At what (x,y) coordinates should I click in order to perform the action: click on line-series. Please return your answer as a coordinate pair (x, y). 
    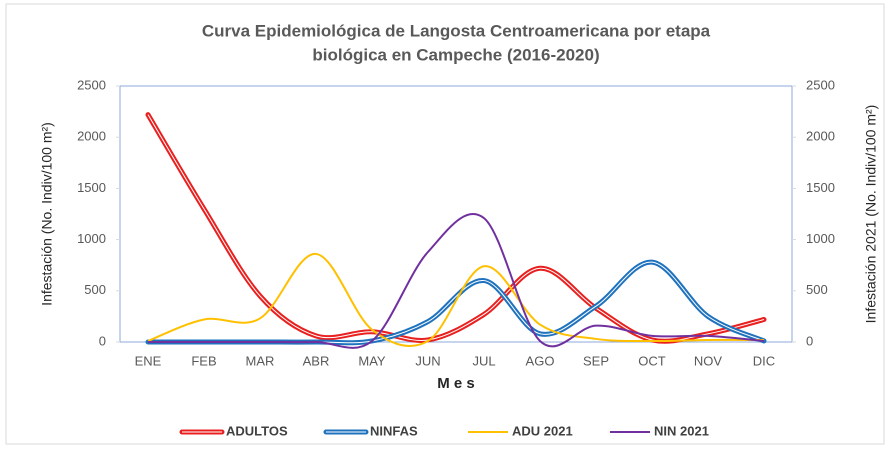
    Looking at the image, I should click on (456, 299).